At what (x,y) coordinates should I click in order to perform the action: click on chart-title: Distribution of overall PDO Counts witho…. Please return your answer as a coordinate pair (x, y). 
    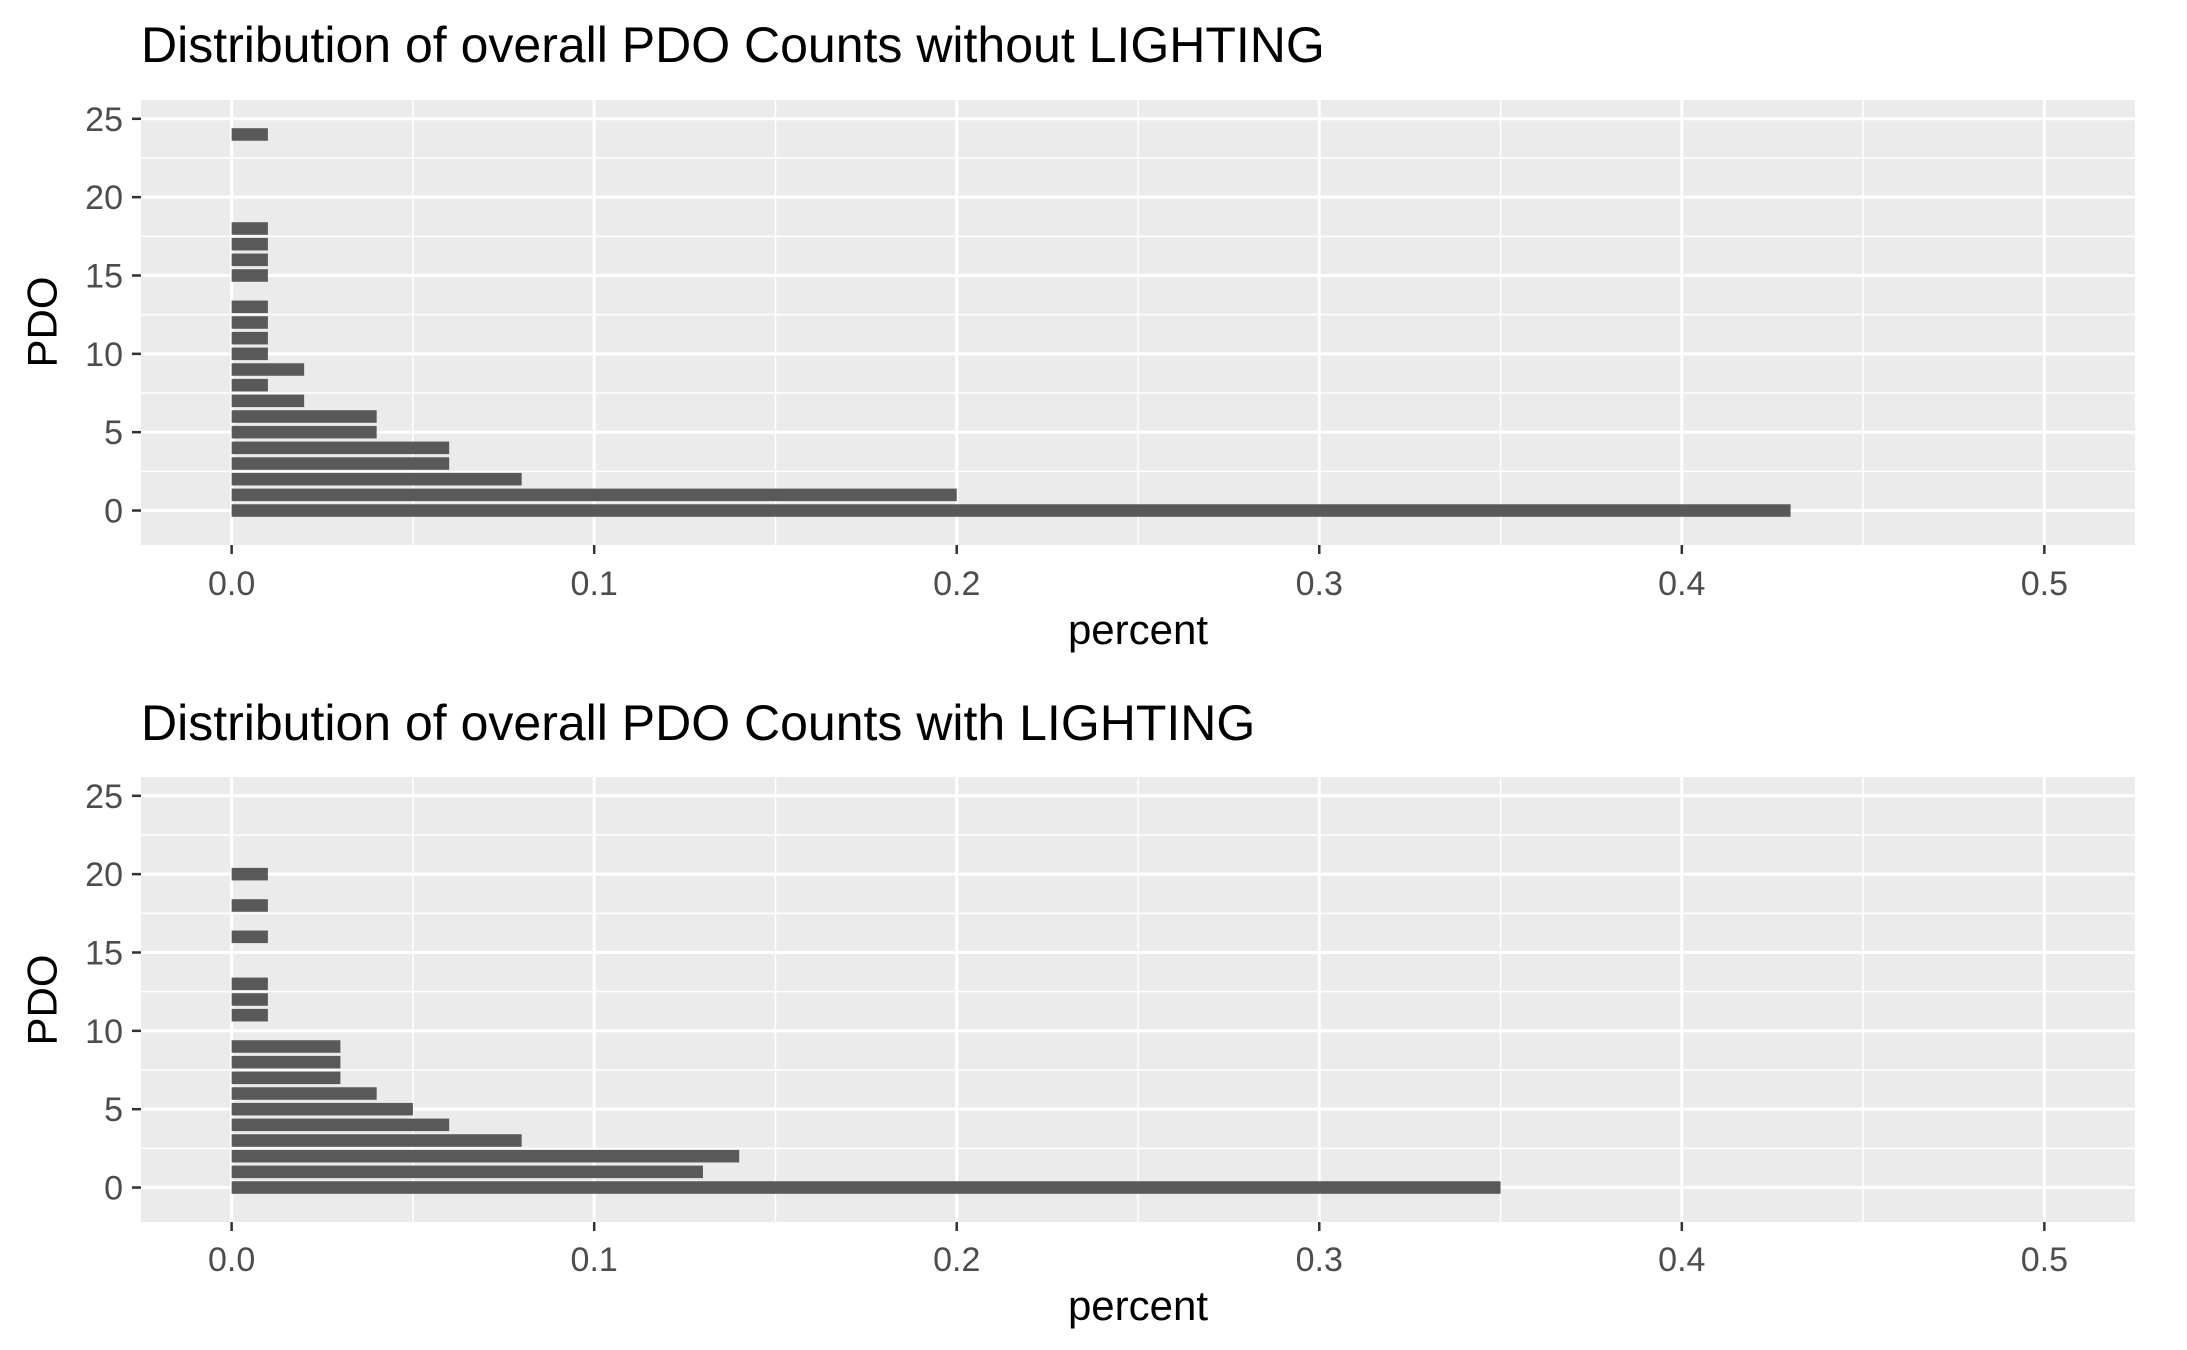
    Looking at the image, I should click on (733, 45).